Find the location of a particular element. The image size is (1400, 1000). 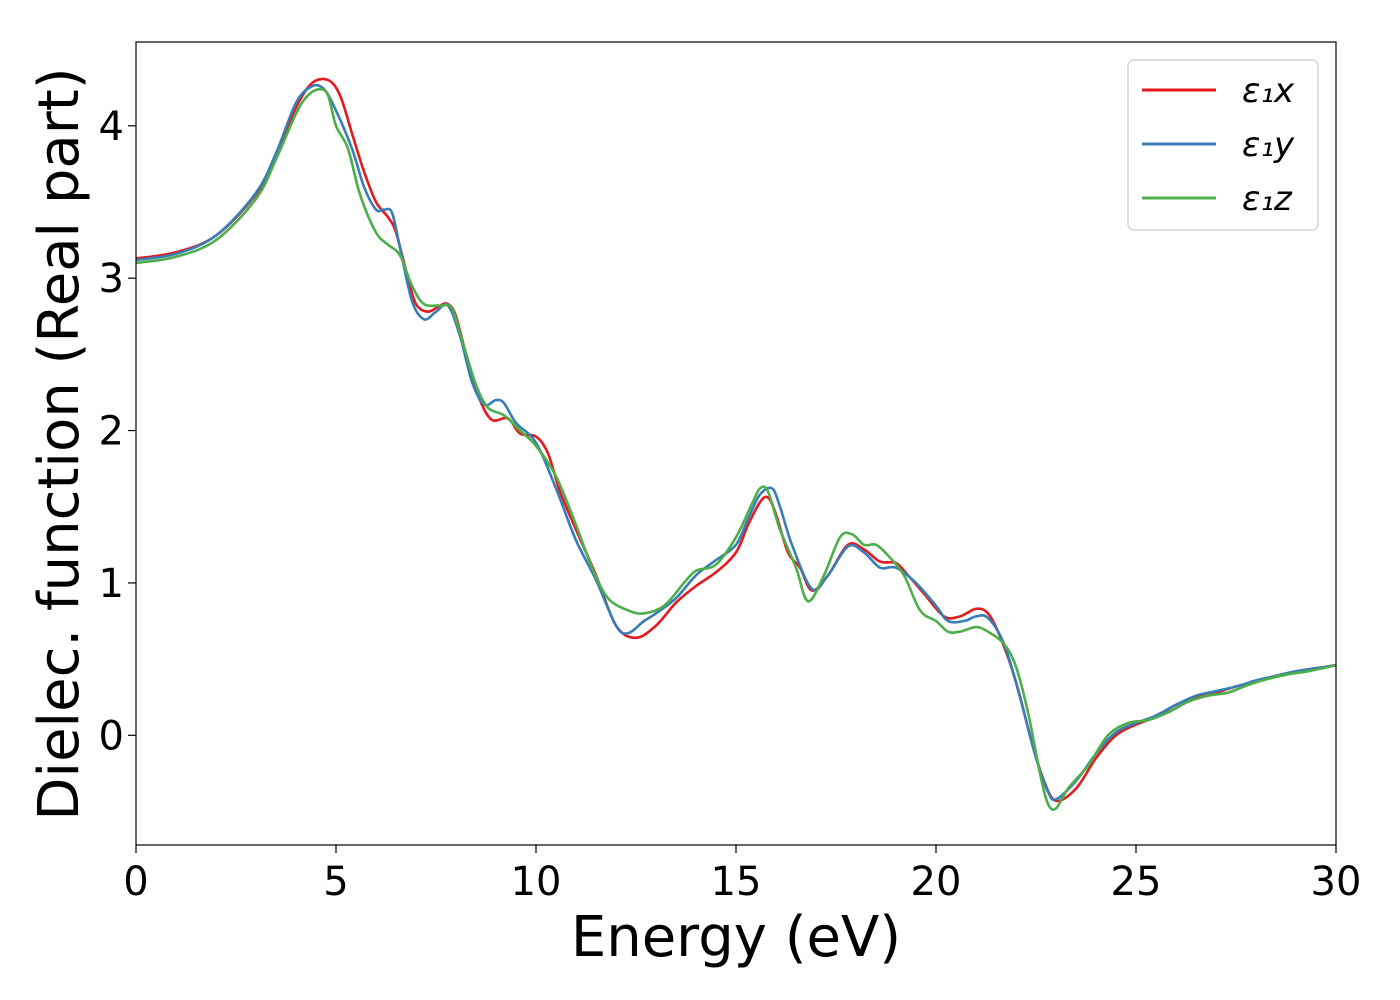

legend-label-x: ε₁x is located at coordinates (1268, 91).